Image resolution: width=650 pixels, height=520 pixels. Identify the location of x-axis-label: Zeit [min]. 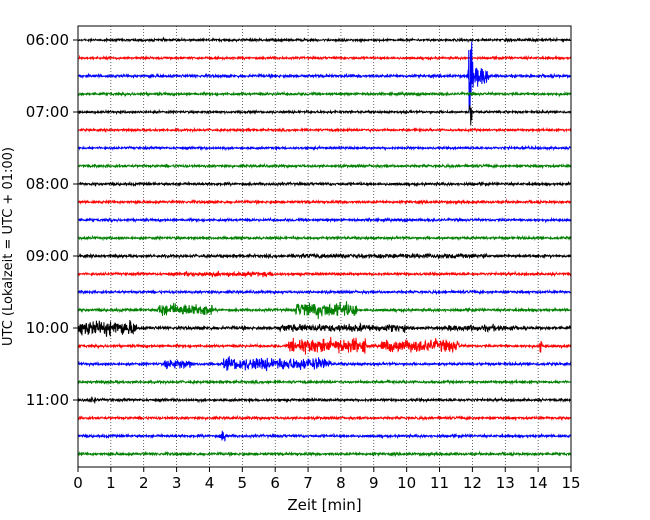
(324, 505).